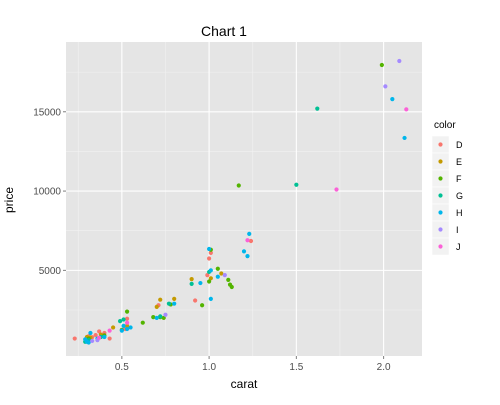 The width and height of the screenshot is (500, 405). I want to click on y-axis-label: price, so click(9, 200).